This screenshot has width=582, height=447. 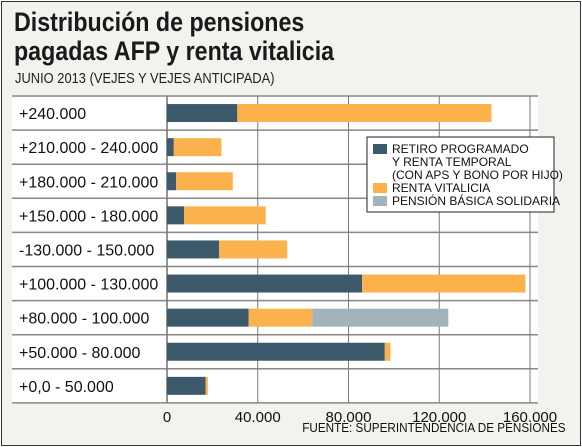 I want to click on legend-box, so click(x=460, y=174).